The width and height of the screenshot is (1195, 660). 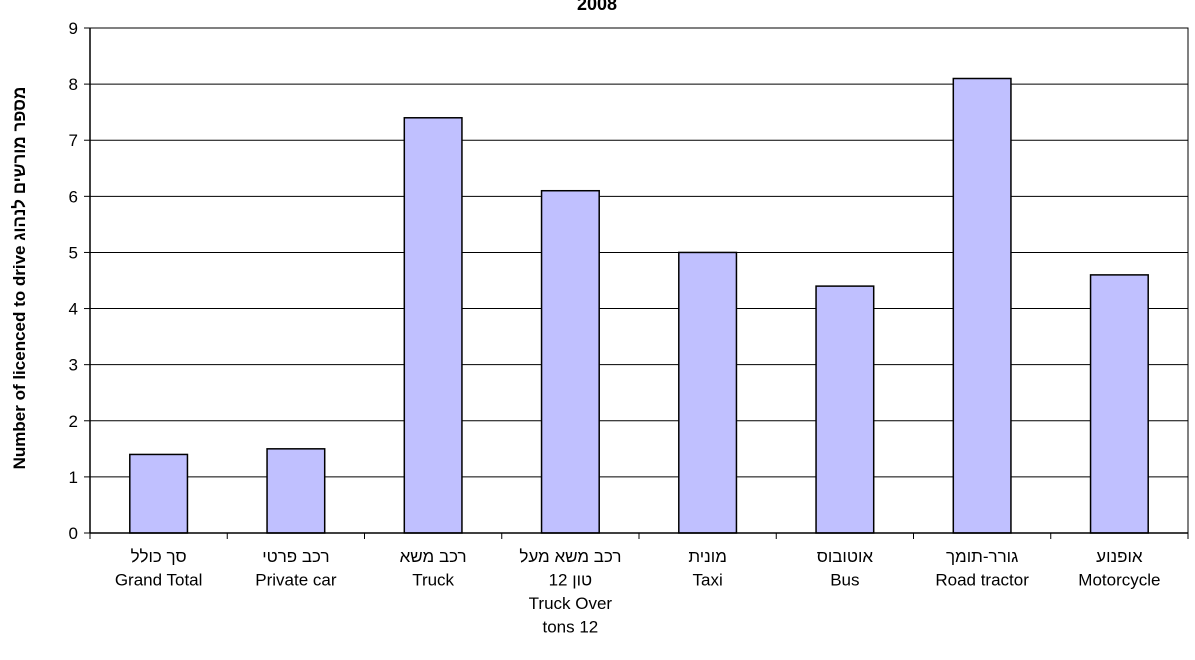 What do you see at coordinates (571, 603) in the screenshot?
I see `x-category-label-line: Truck Over` at bounding box center [571, 603].